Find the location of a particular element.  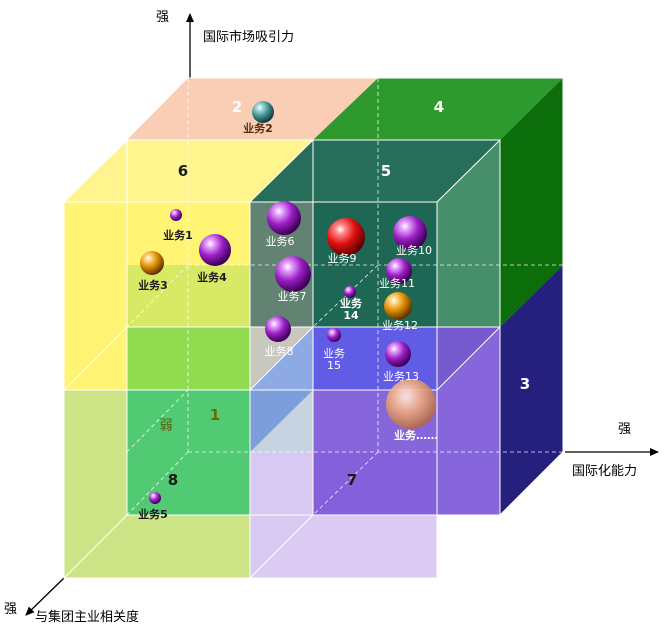

region-1-upper-band is located at coordinates (188, 358).